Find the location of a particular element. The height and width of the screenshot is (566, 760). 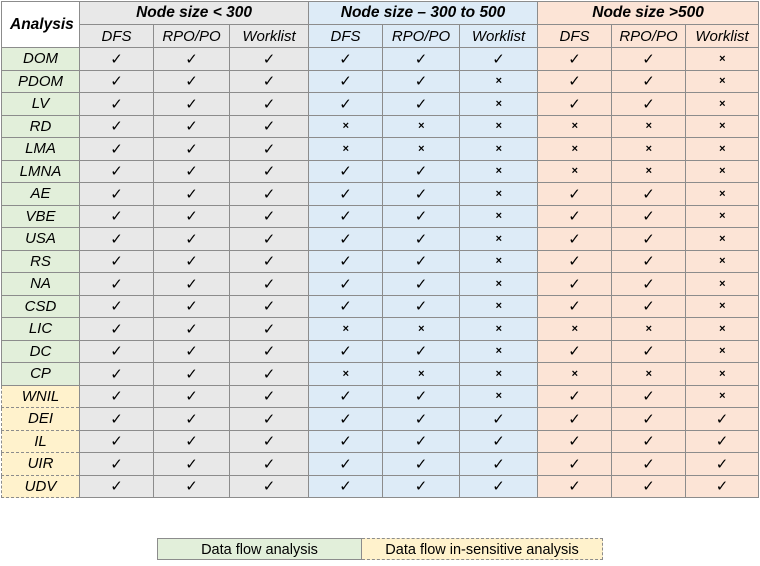

group-header-large: Node size >500 is located at coordinates (648, 13).